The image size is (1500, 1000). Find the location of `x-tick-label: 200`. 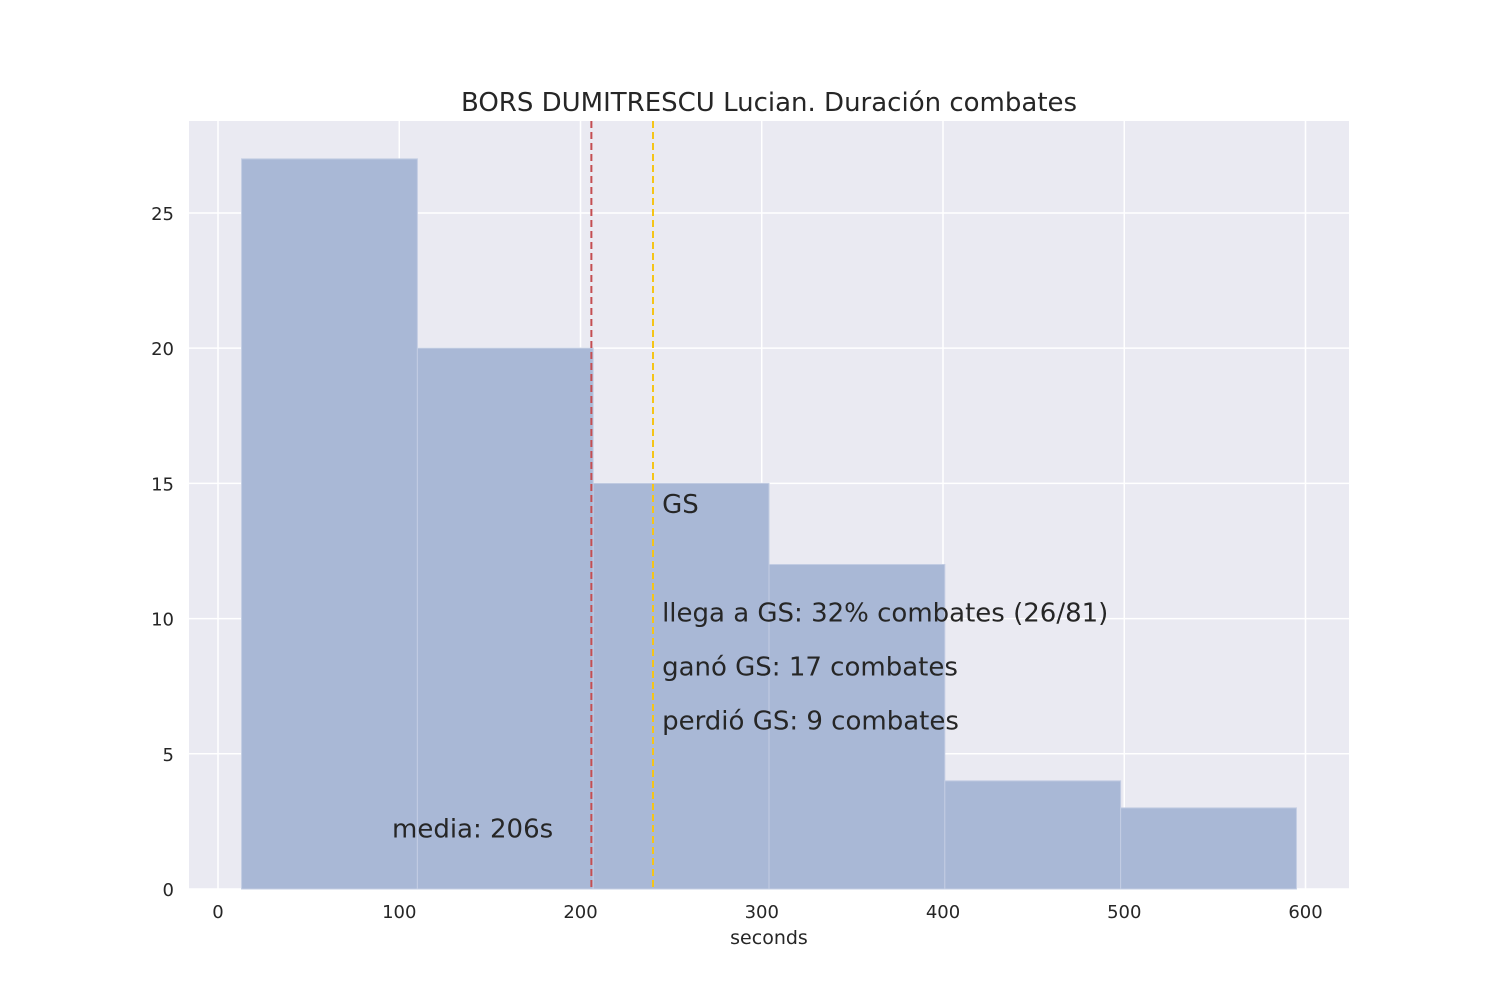

x-tick-label: 200 is located at coordinates (580, 912).